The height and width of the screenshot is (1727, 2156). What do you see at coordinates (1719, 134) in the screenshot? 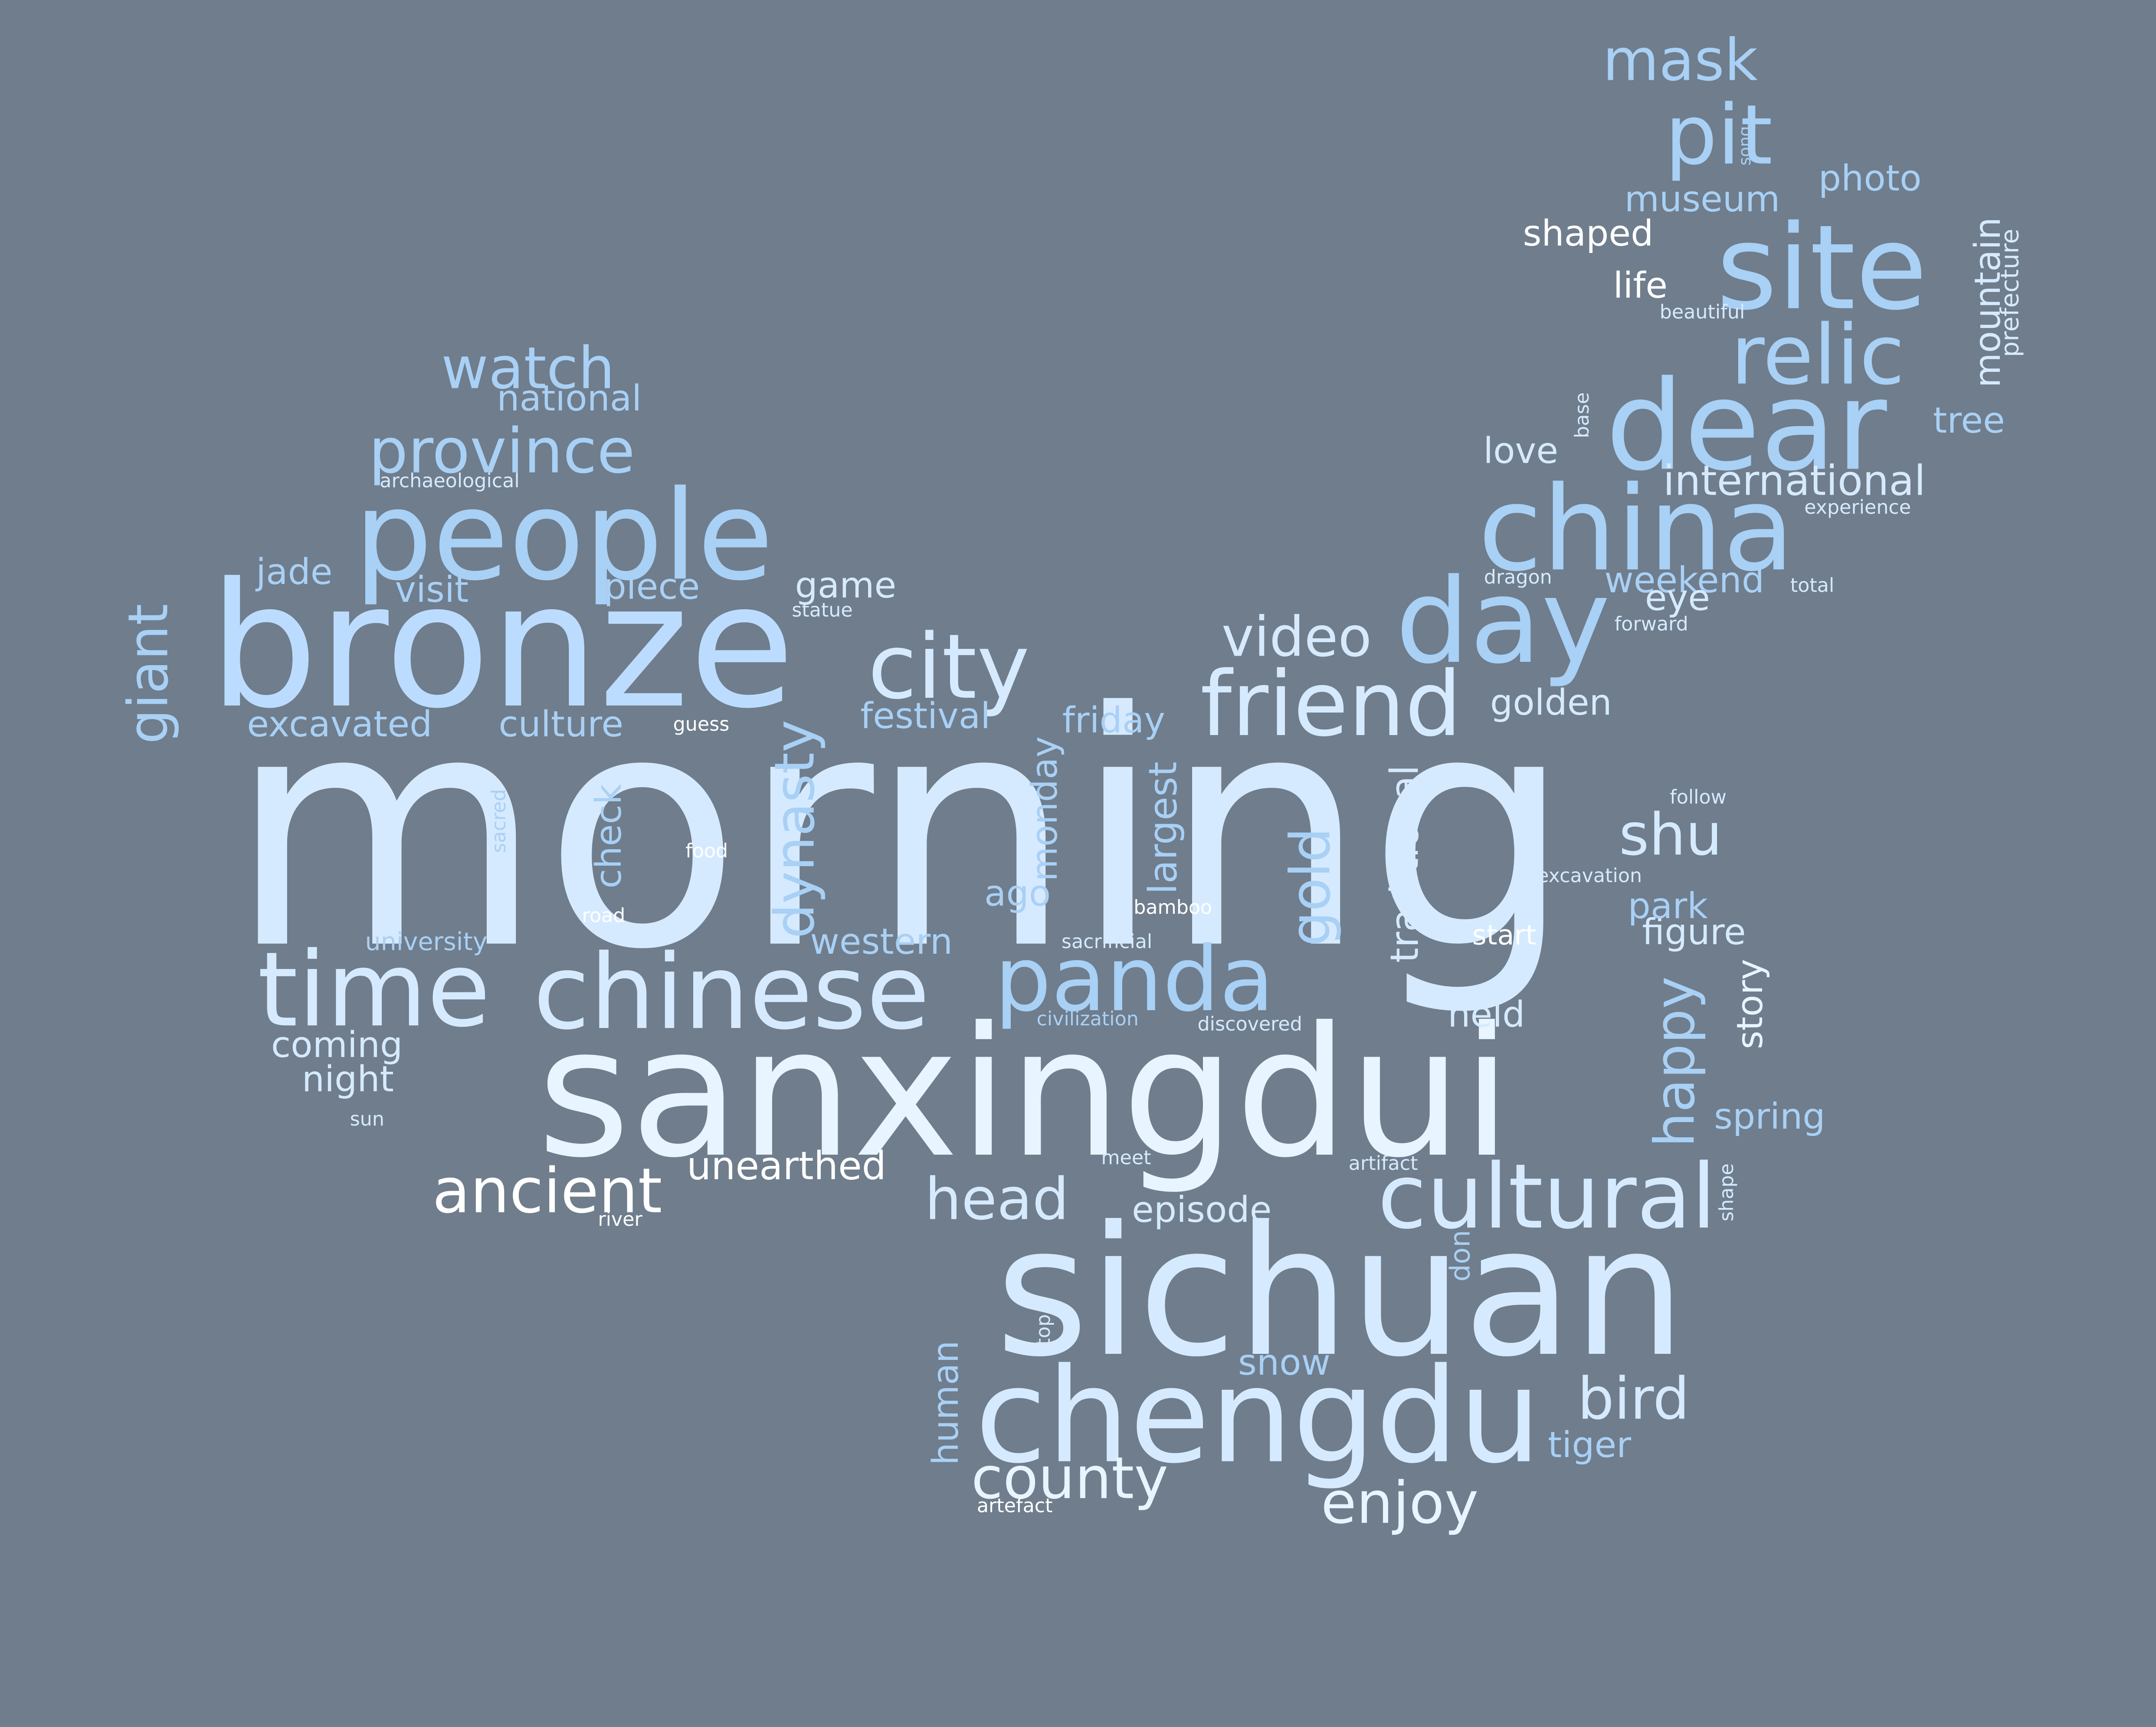
I see `word-pit: pit` at bounding box center [1719, 134].